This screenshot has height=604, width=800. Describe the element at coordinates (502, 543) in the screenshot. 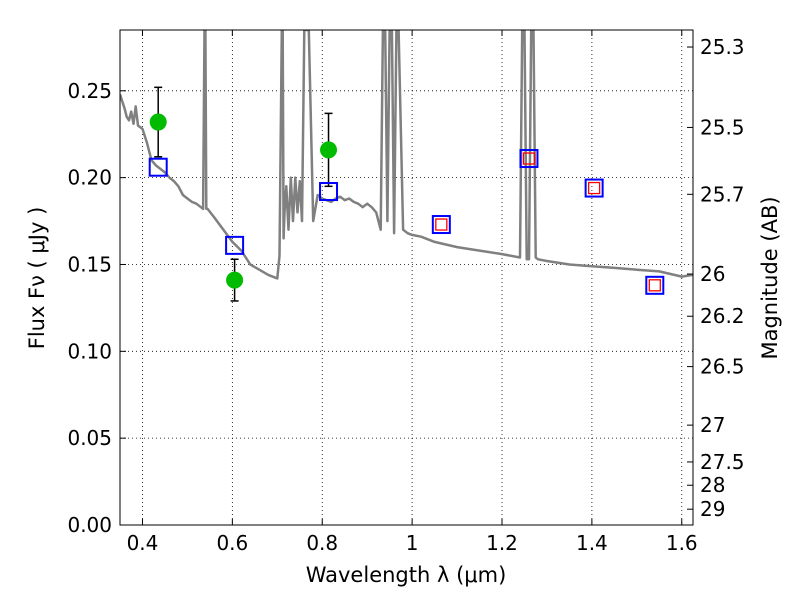

I see `x-tick-label: 1.2` at that location.